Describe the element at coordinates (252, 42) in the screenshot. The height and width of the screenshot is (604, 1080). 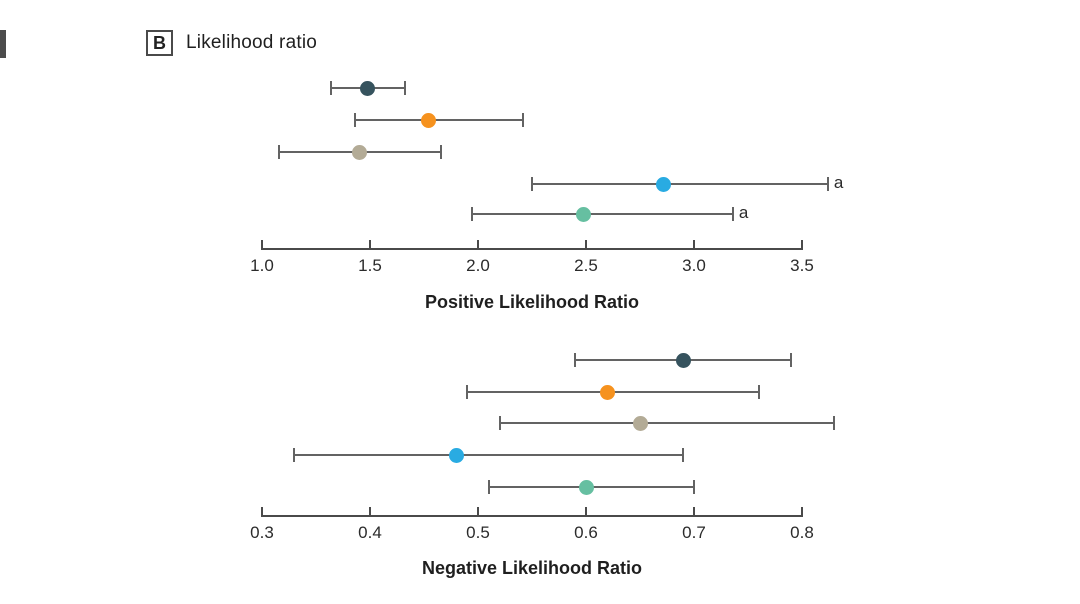
I see `panel-title: Likelihood ratio` at that location.